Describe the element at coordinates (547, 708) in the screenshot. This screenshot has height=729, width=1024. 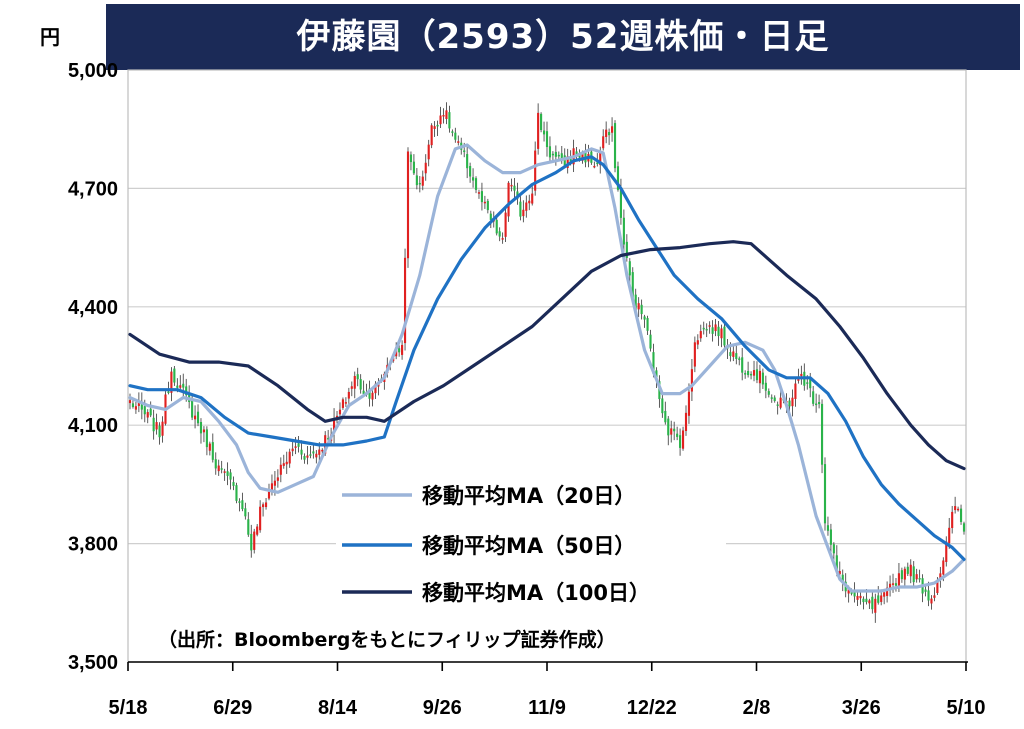
I see `x-tick-label: 11/9` at that location.